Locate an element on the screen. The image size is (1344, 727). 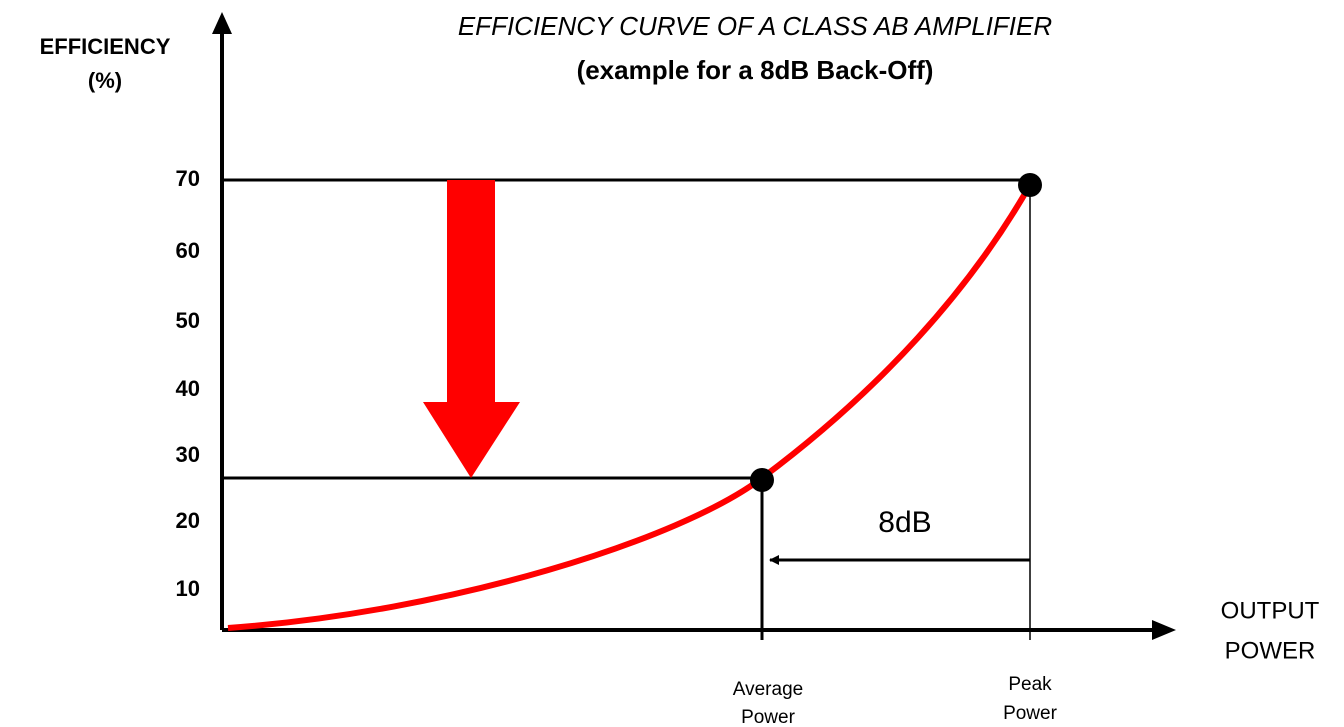
y-tick-label: 10 is located at coordinates (188, 588).